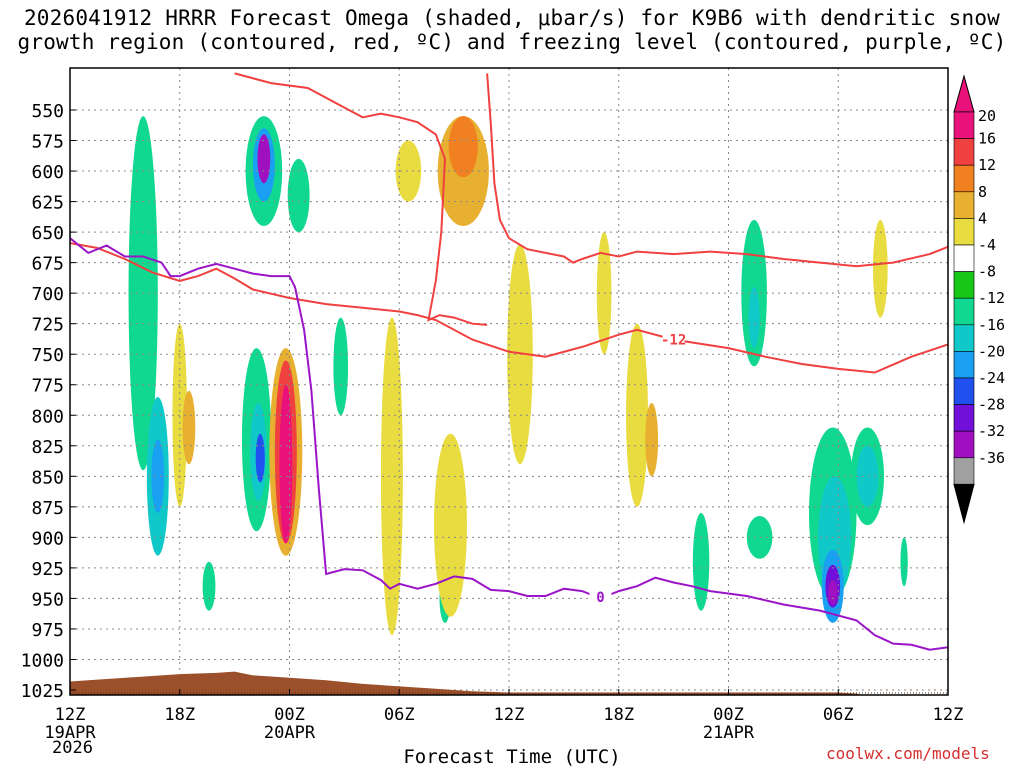 The width and height of the screenshot is (1024, 768). What do you see at coordinates (47, 233) in the screenshot?
I see `y-tick-label-650: 650` at bounding box center [47, 233].